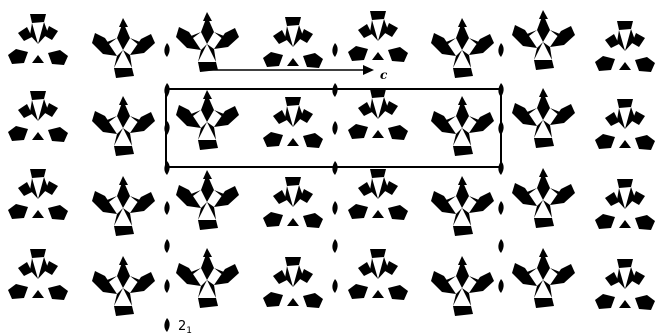 The width and height of the screenshot is (659, 334). What do you see at coordinates (182, 326) in the screenshot?
I see `screw-axis-label-number: 2` at bounding box center [182, 326].